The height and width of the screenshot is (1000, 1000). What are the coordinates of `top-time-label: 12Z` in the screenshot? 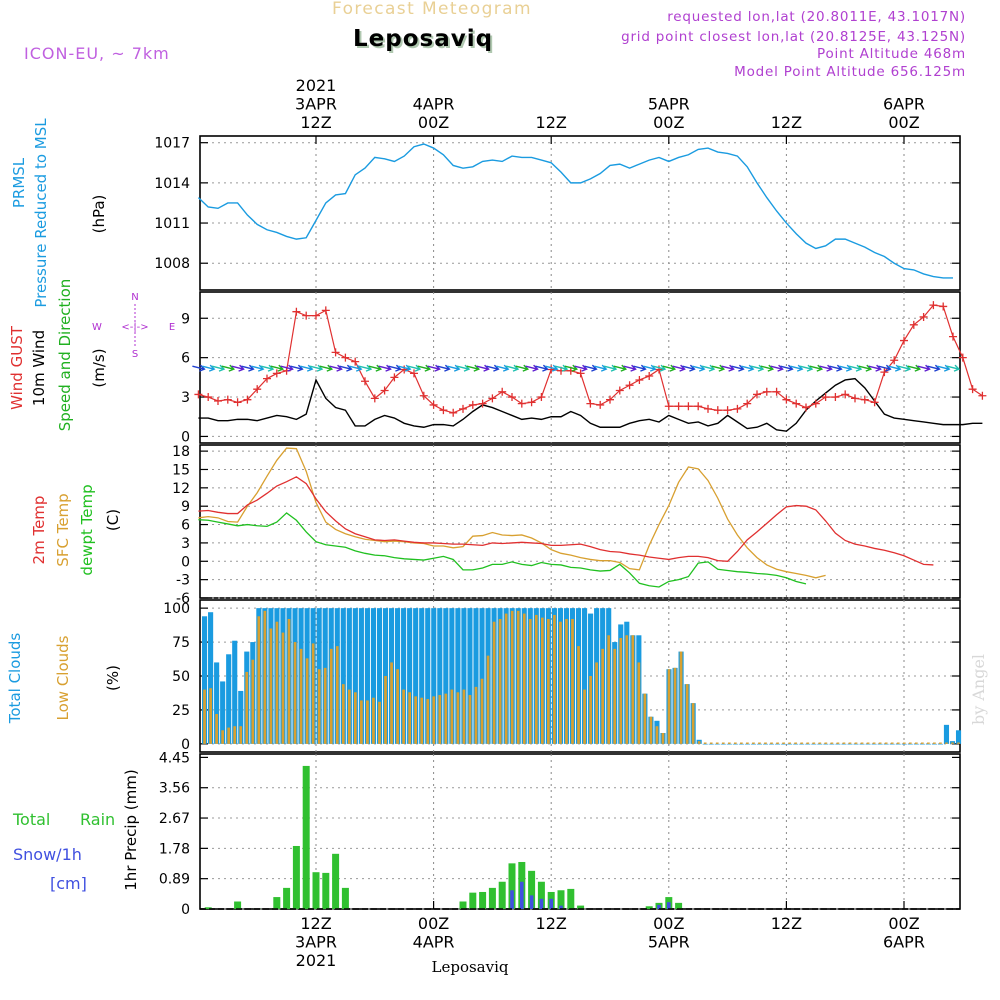 It's located at (786, 122).